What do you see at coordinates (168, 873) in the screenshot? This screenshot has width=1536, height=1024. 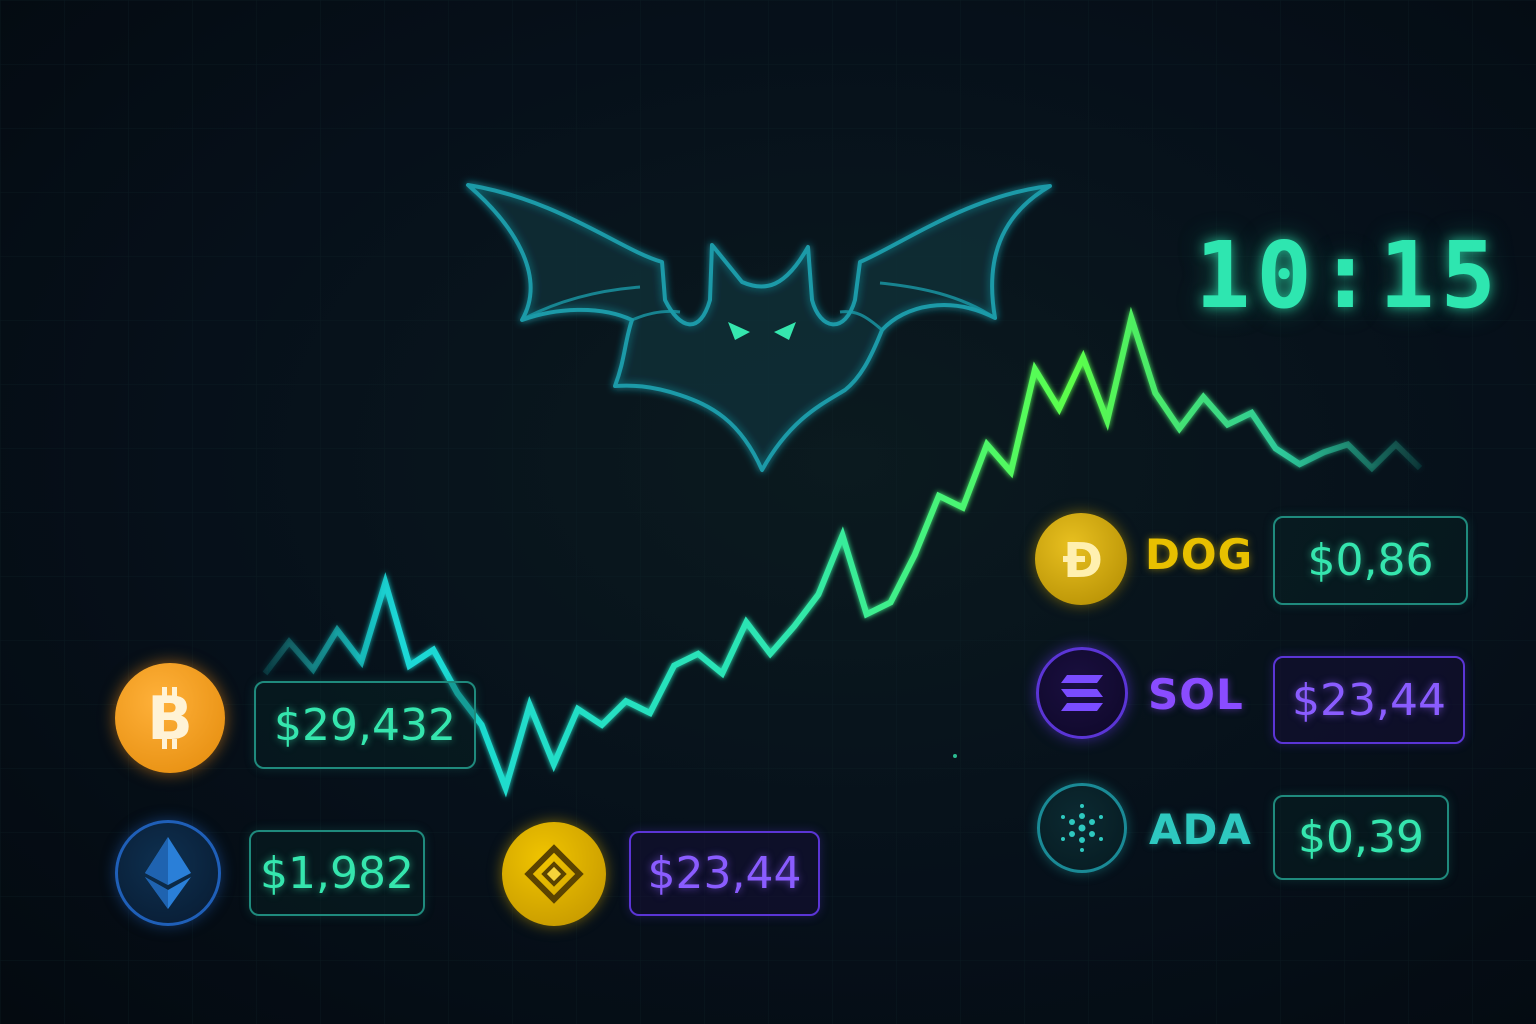 I see `ethereum-icon` at bounding box center [168, 873].